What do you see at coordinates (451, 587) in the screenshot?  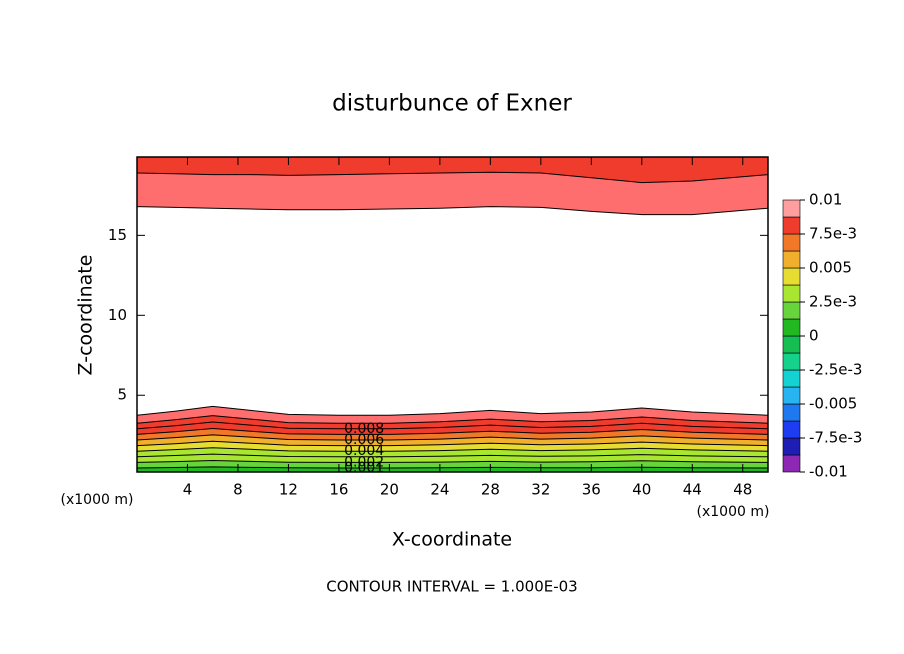 I see `footnote: CONTOUR INTERVAL = 1.000E-03` at bounding box center [451, 587].